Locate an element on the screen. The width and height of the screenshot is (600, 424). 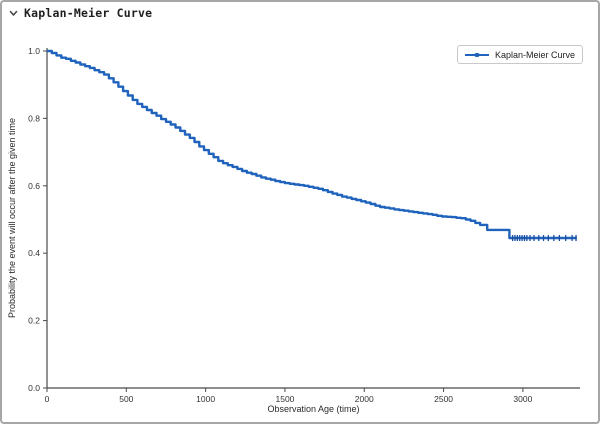
y-tick-label: 1.0 is located at coordinates (34, 51).